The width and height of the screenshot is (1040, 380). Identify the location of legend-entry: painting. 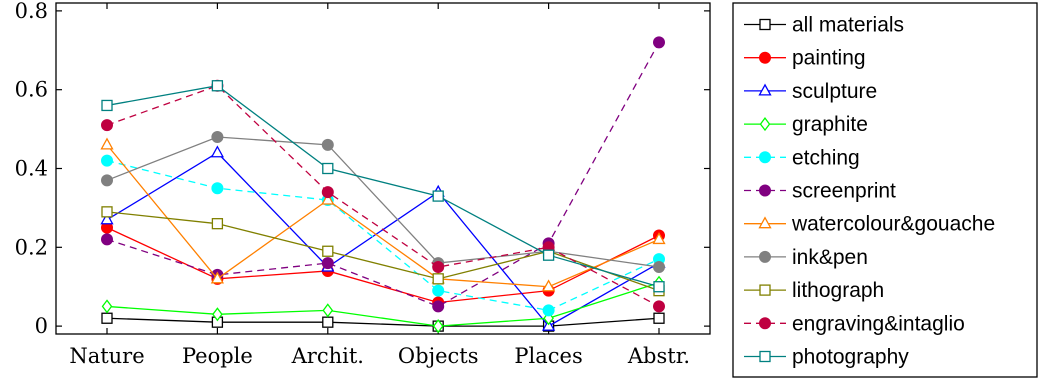
(805, 58).